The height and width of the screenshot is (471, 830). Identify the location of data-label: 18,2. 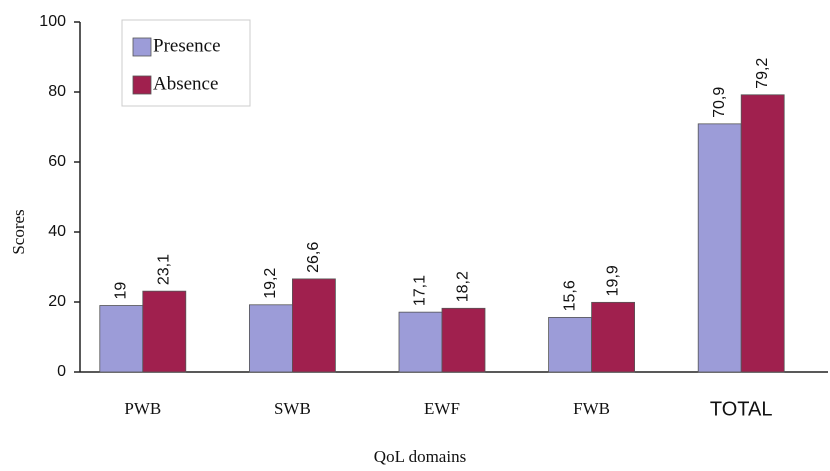
(463, 286).